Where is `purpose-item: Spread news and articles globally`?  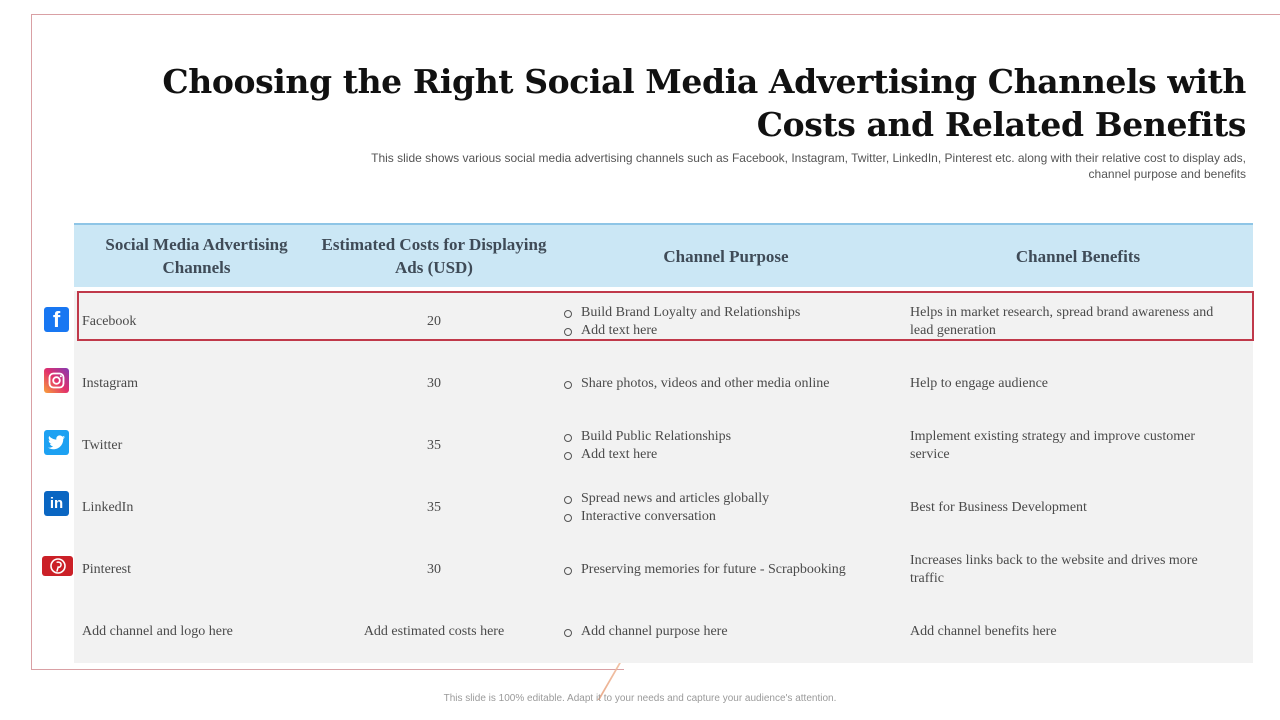
purpose-item: Spread news and articles globally is located at coordinates (733, 499).